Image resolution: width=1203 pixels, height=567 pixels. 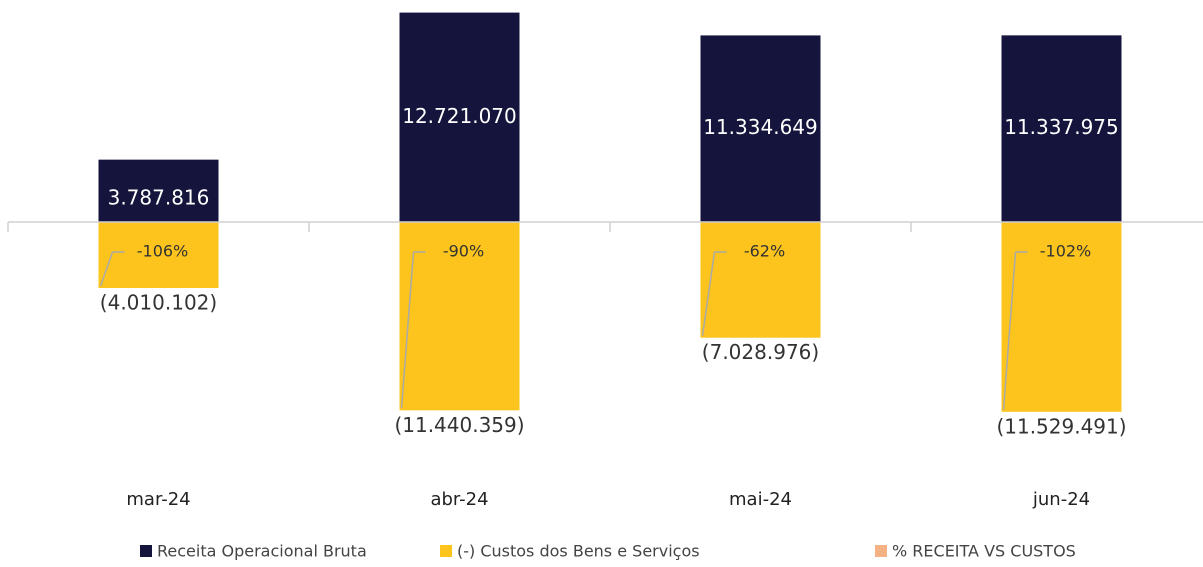 What do you see at coordinates (158, 499) in the screenshot?
I see `x-tick-label: mar-24` at bounding box center [158, 499].